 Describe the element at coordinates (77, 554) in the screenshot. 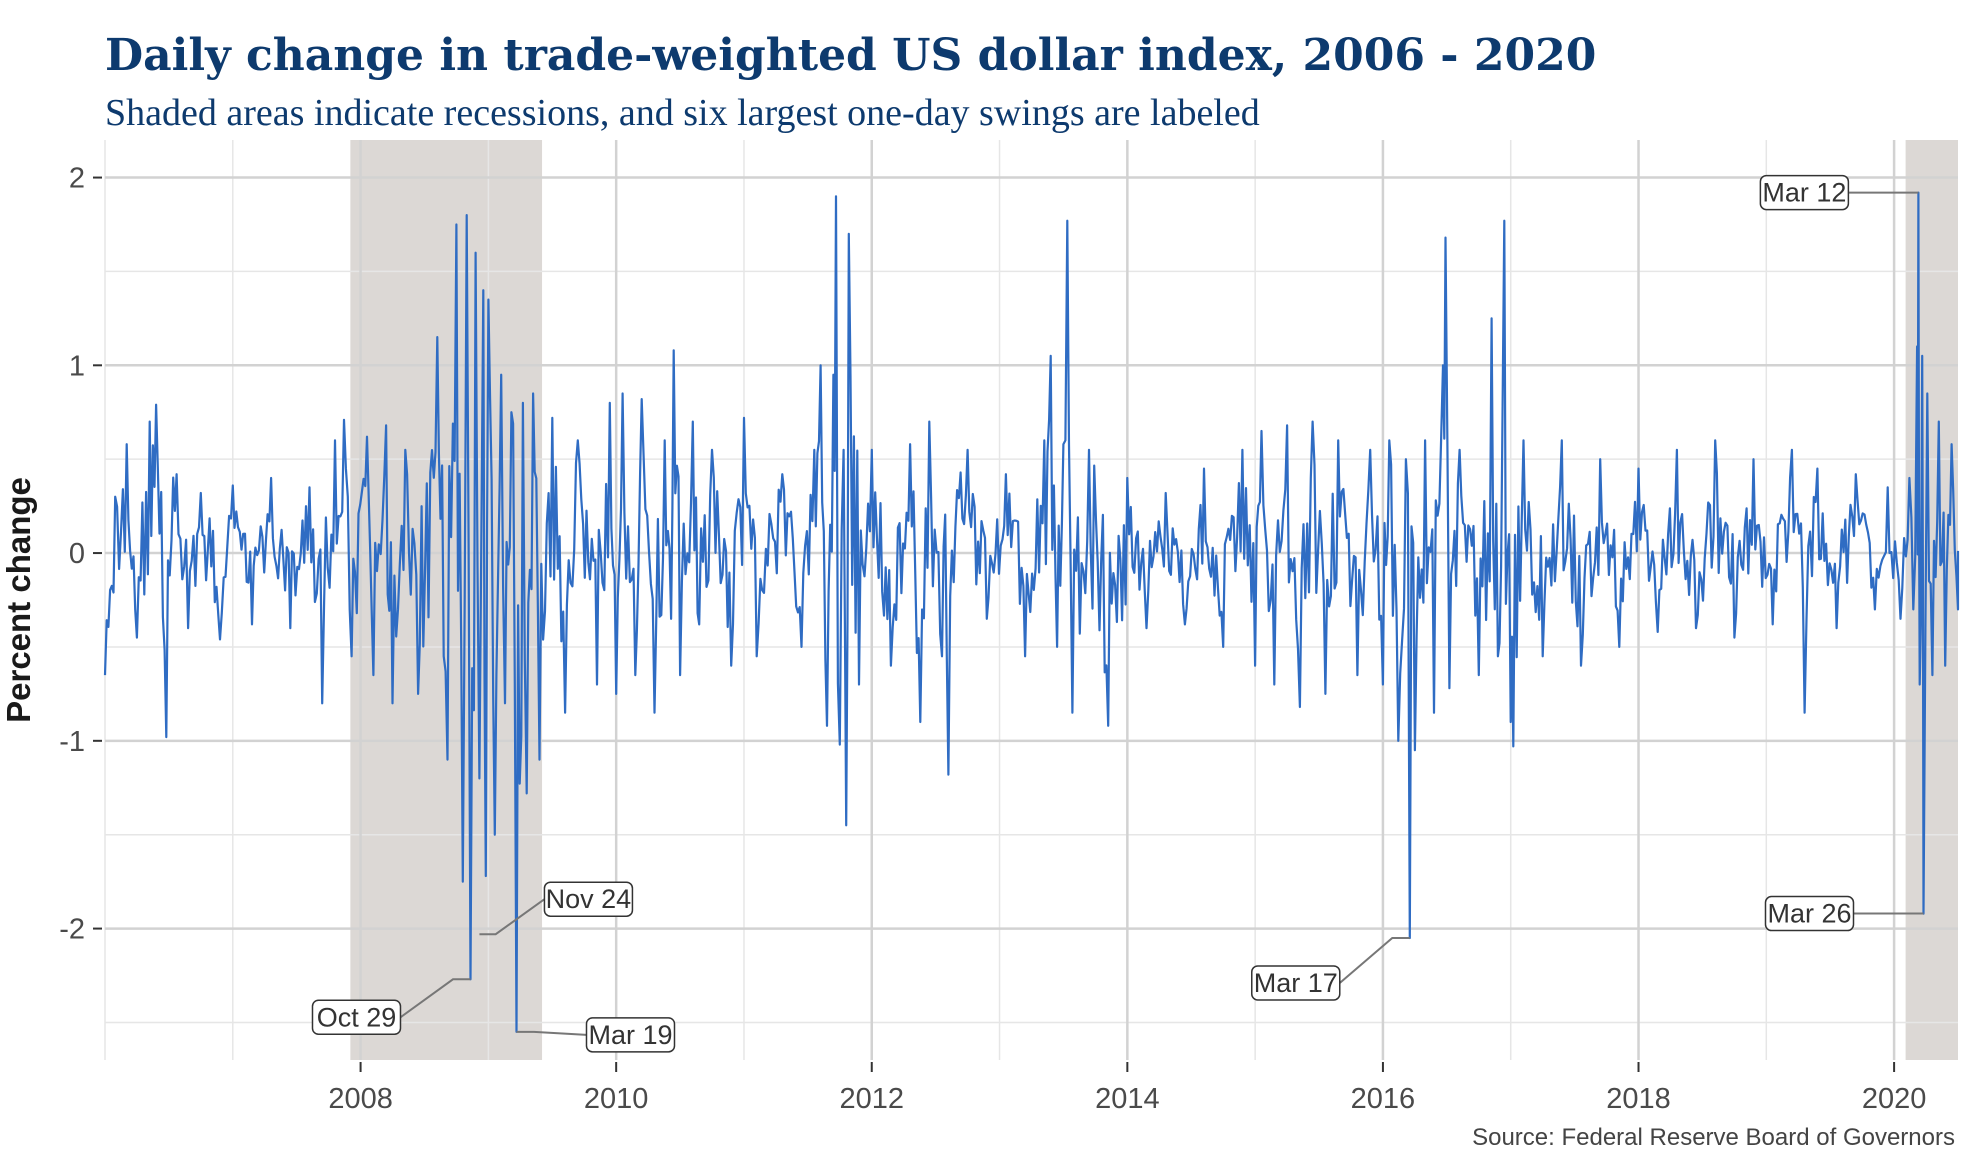

I see `y-tick-label: 0` at that location.